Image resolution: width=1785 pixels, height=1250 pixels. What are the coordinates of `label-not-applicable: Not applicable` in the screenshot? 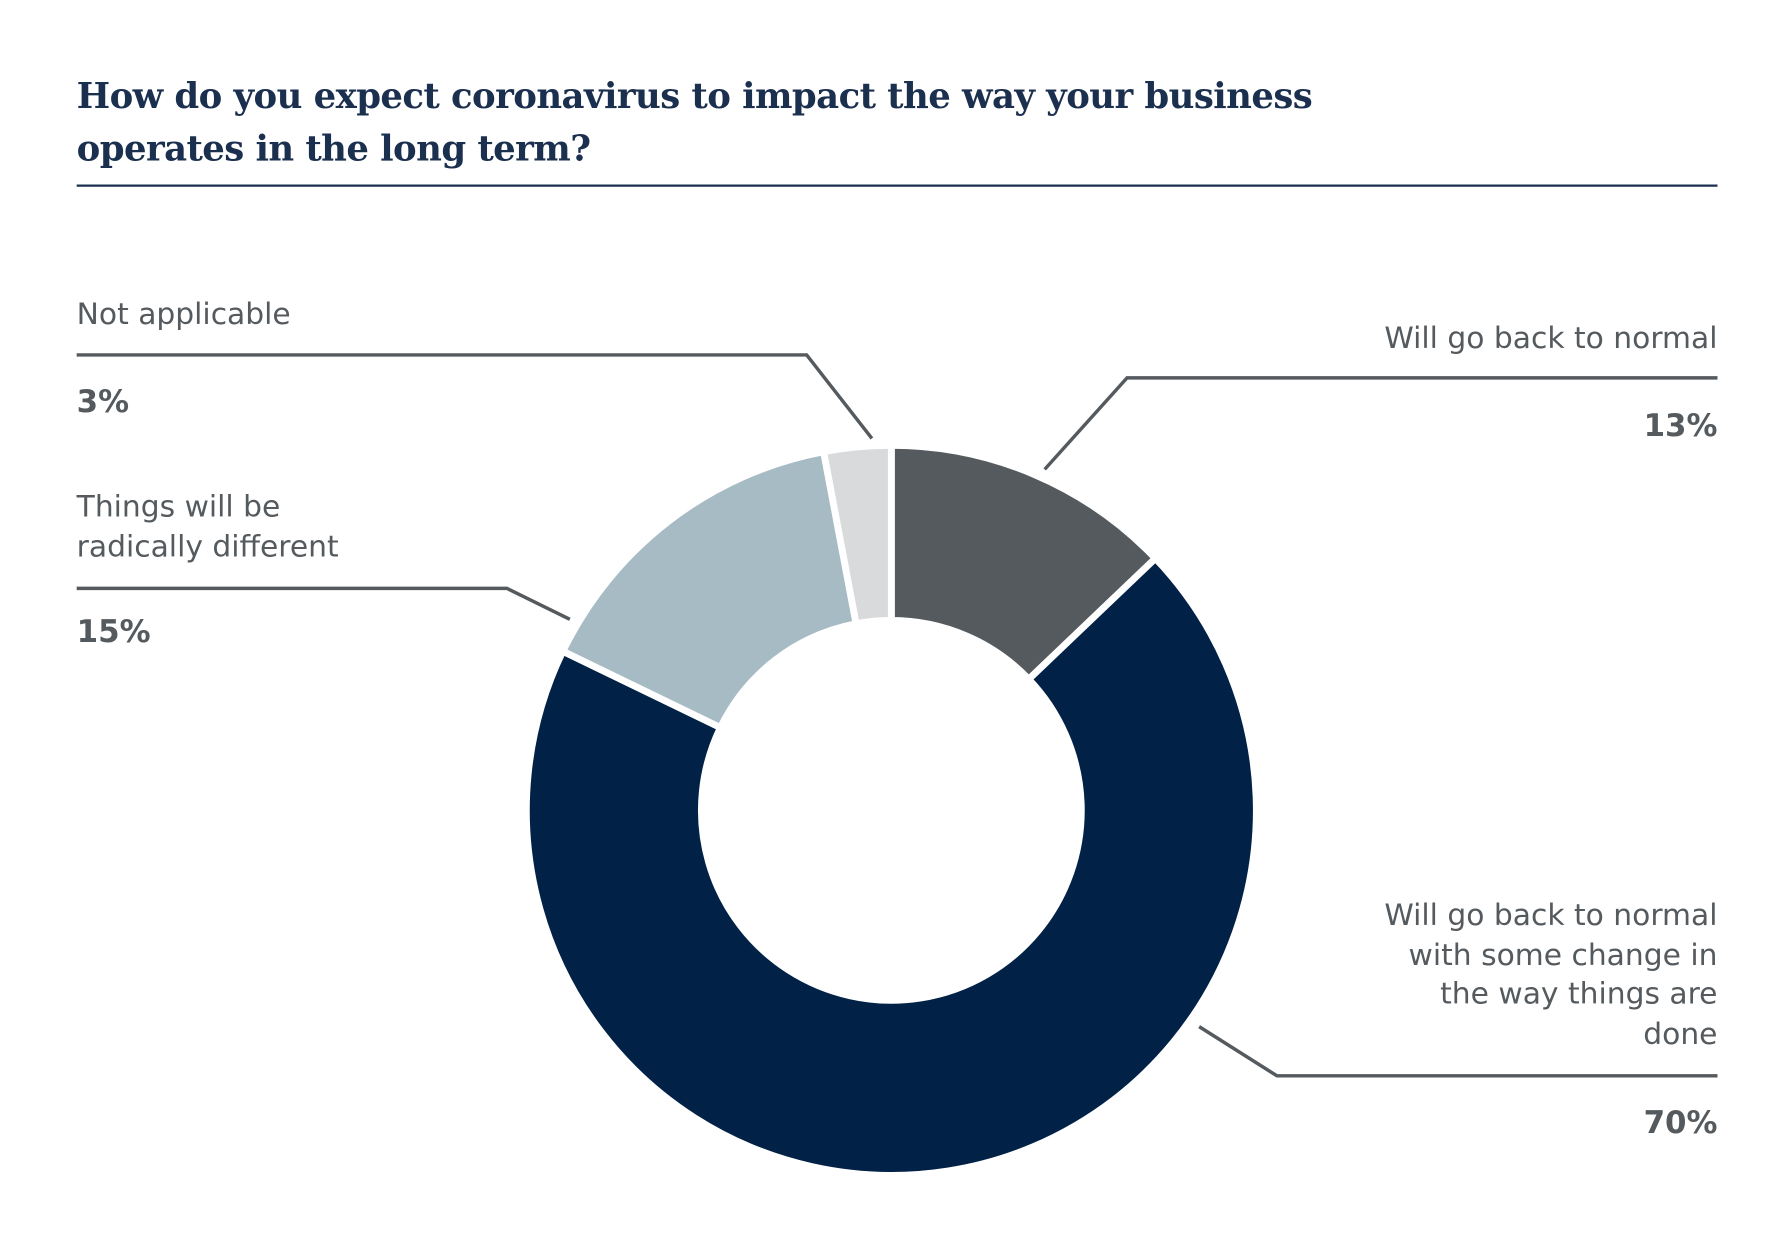 It's located at (184, 314).